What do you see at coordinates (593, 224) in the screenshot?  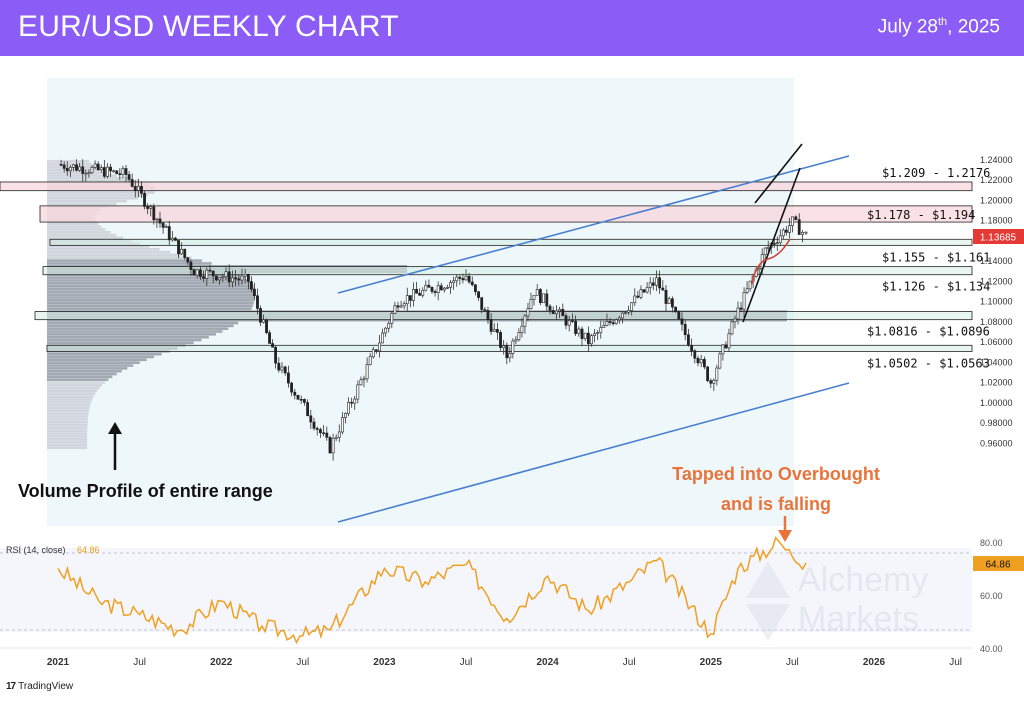 I see `upper-channel-trendline` at bounding box center [593, 224].